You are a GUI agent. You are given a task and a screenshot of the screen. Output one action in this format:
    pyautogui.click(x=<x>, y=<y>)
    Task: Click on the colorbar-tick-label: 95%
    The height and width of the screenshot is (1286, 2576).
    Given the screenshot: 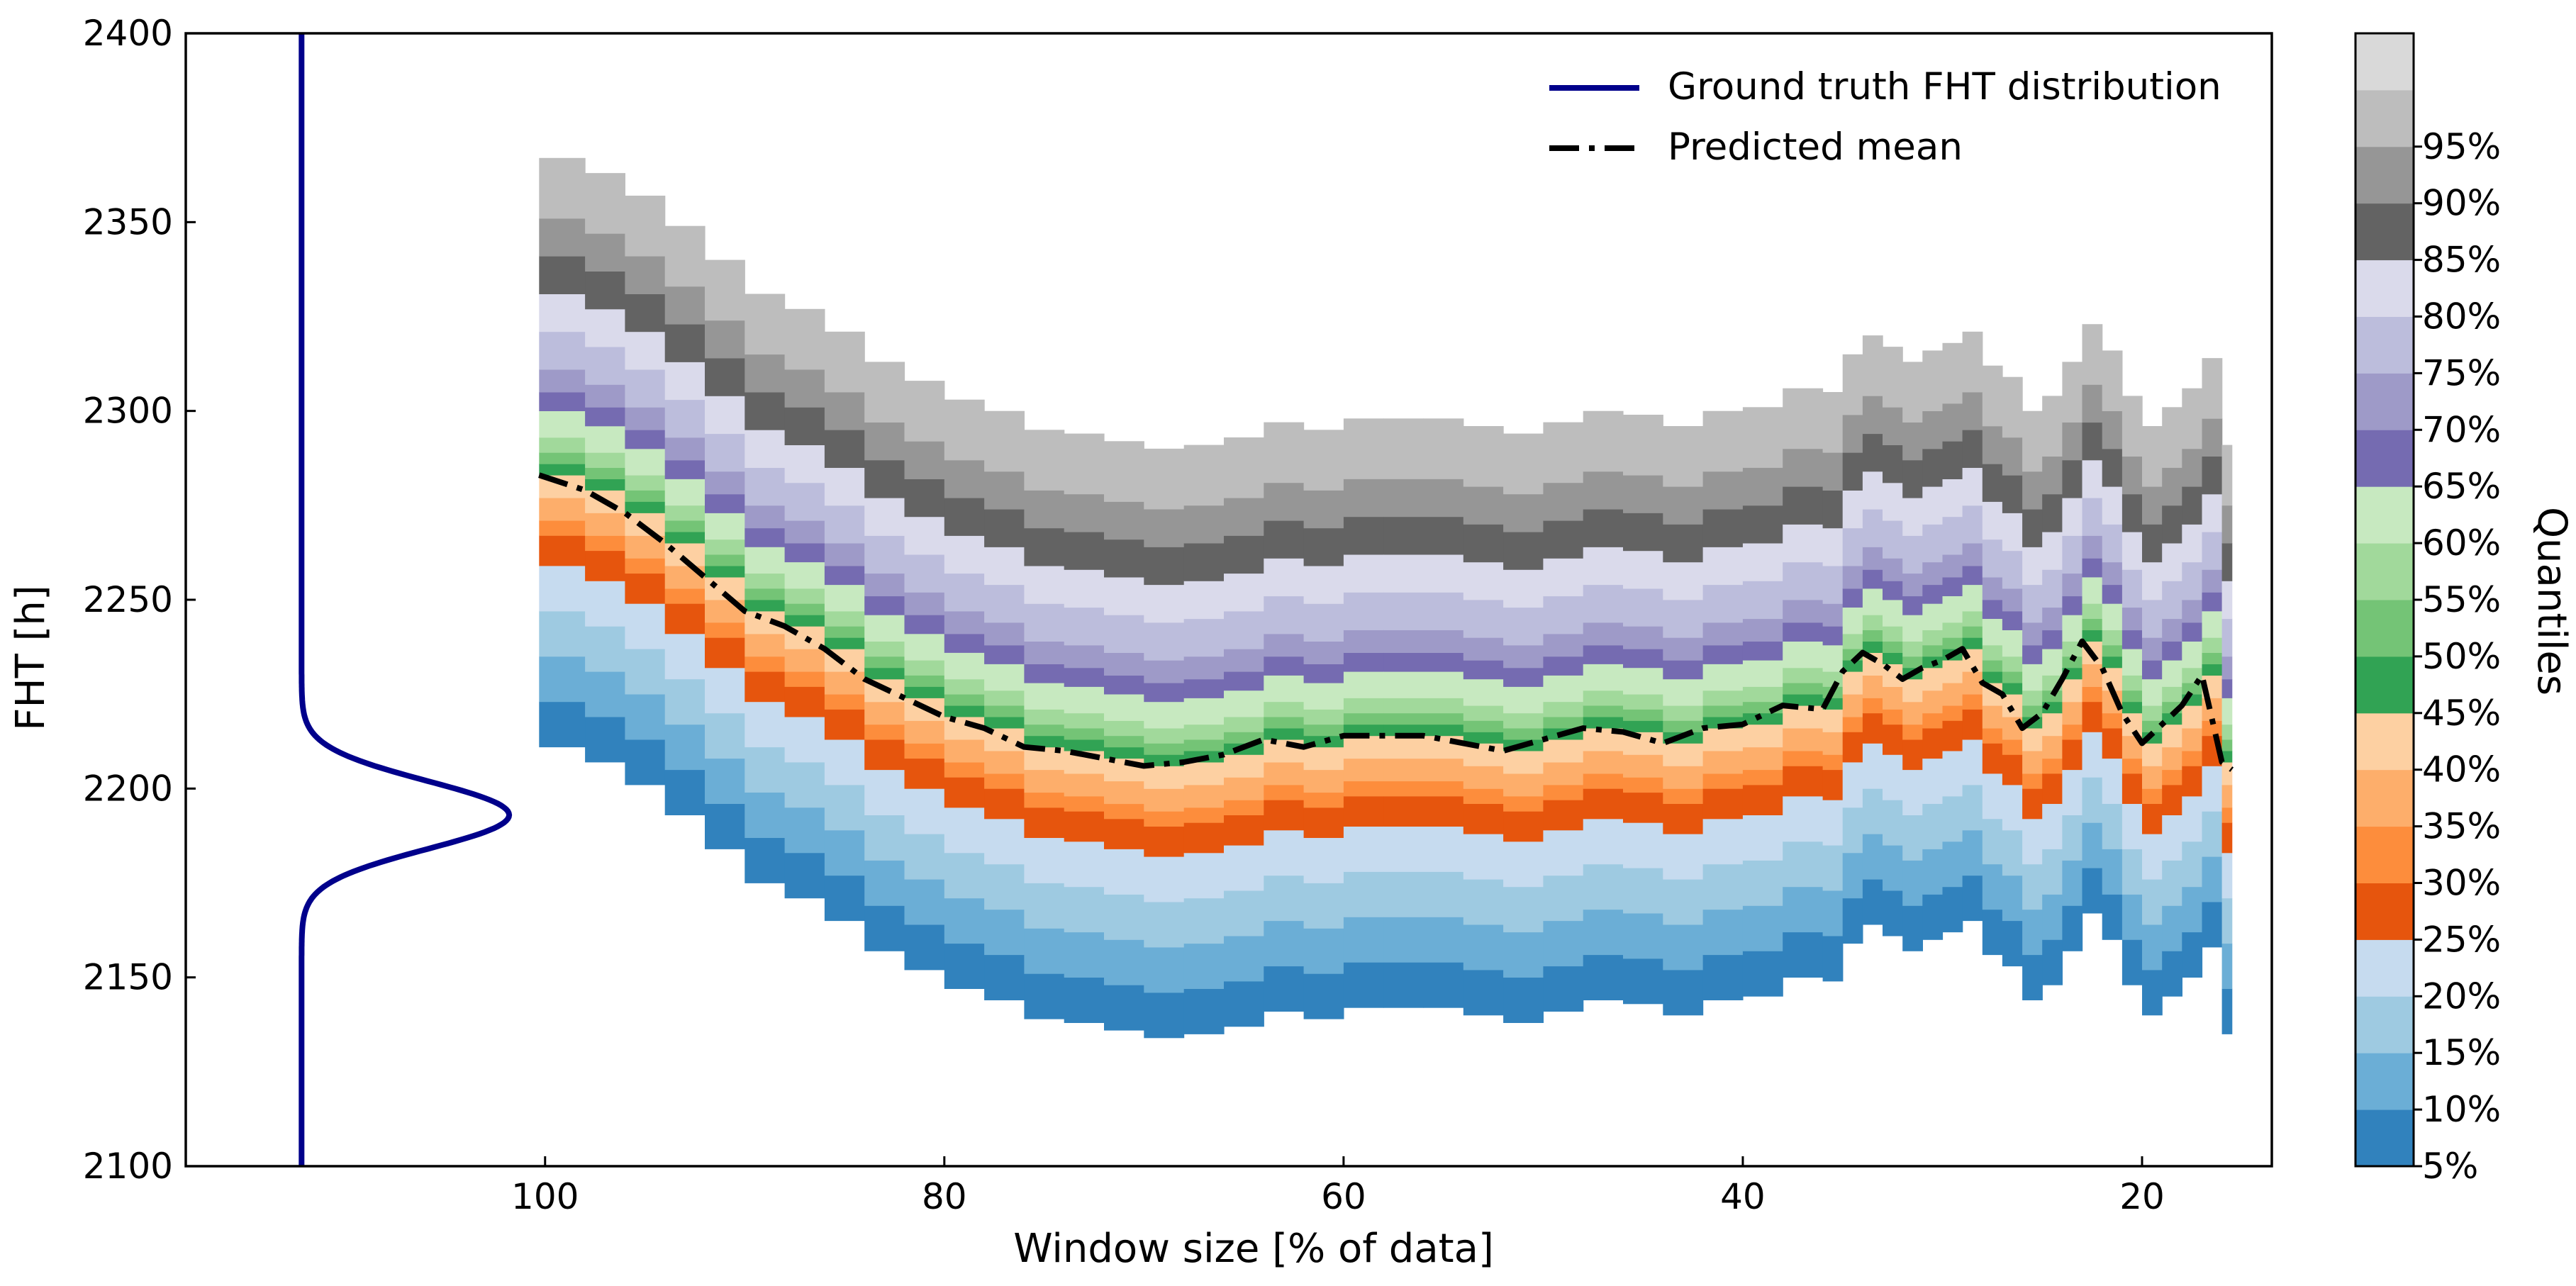 What is the action you would take?
    pyautogui.click(x=2461, y=146)
    